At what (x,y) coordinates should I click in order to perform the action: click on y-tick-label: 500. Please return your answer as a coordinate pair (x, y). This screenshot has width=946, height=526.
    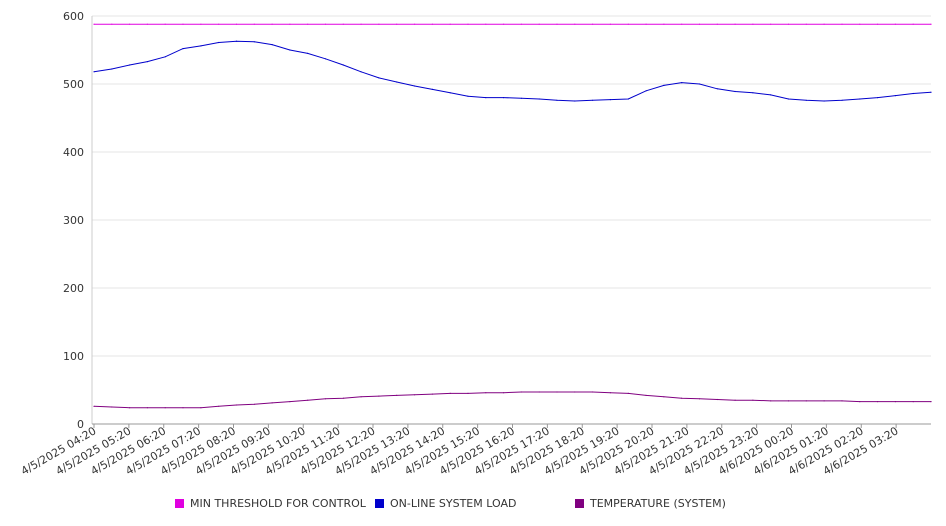
    Looking at the image, I should click on (73, 84).